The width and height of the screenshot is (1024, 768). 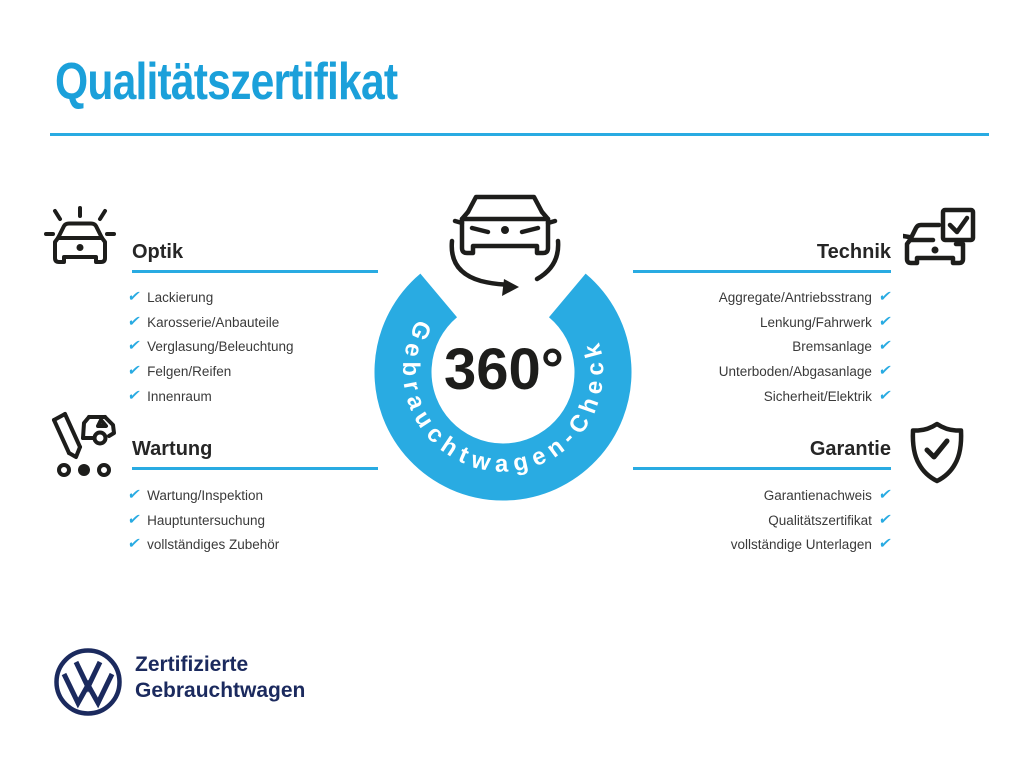 I want to click on section-divider-wartung, so click(x=255, y=468).